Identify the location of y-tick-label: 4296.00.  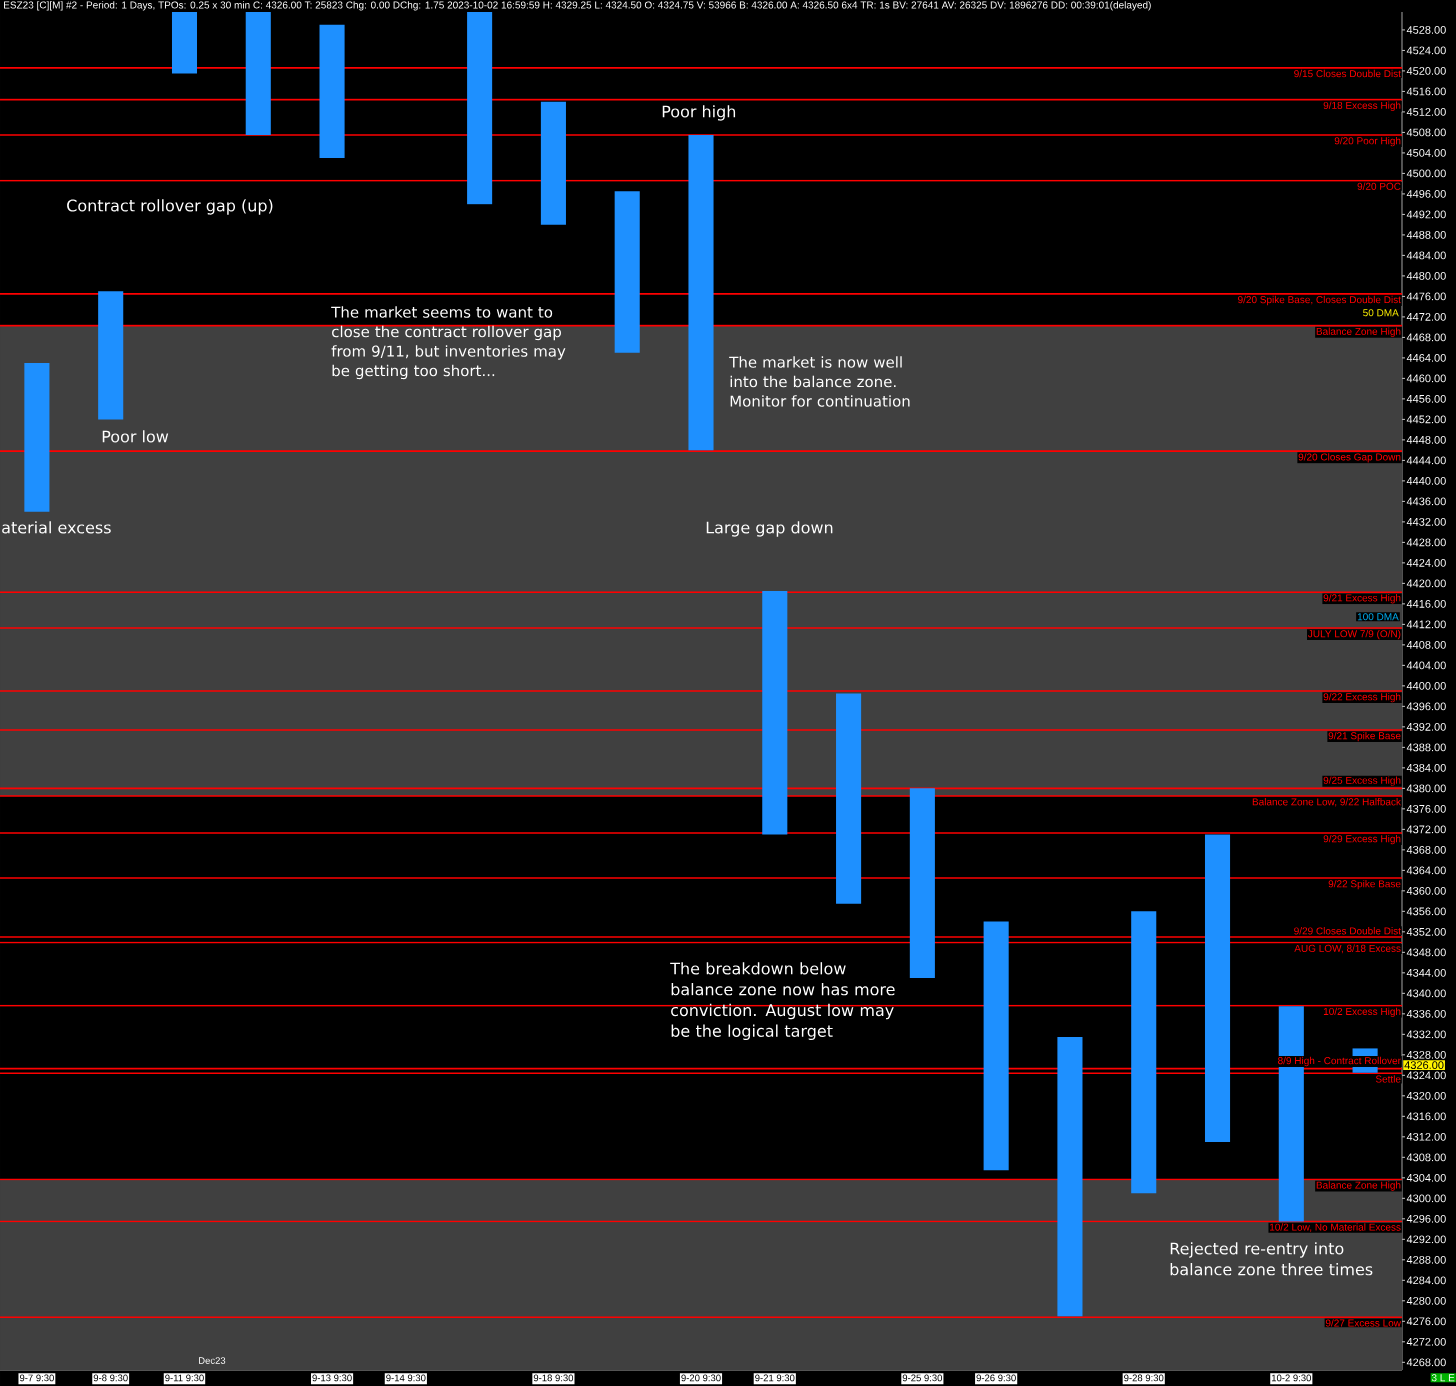
(1426, 1218).